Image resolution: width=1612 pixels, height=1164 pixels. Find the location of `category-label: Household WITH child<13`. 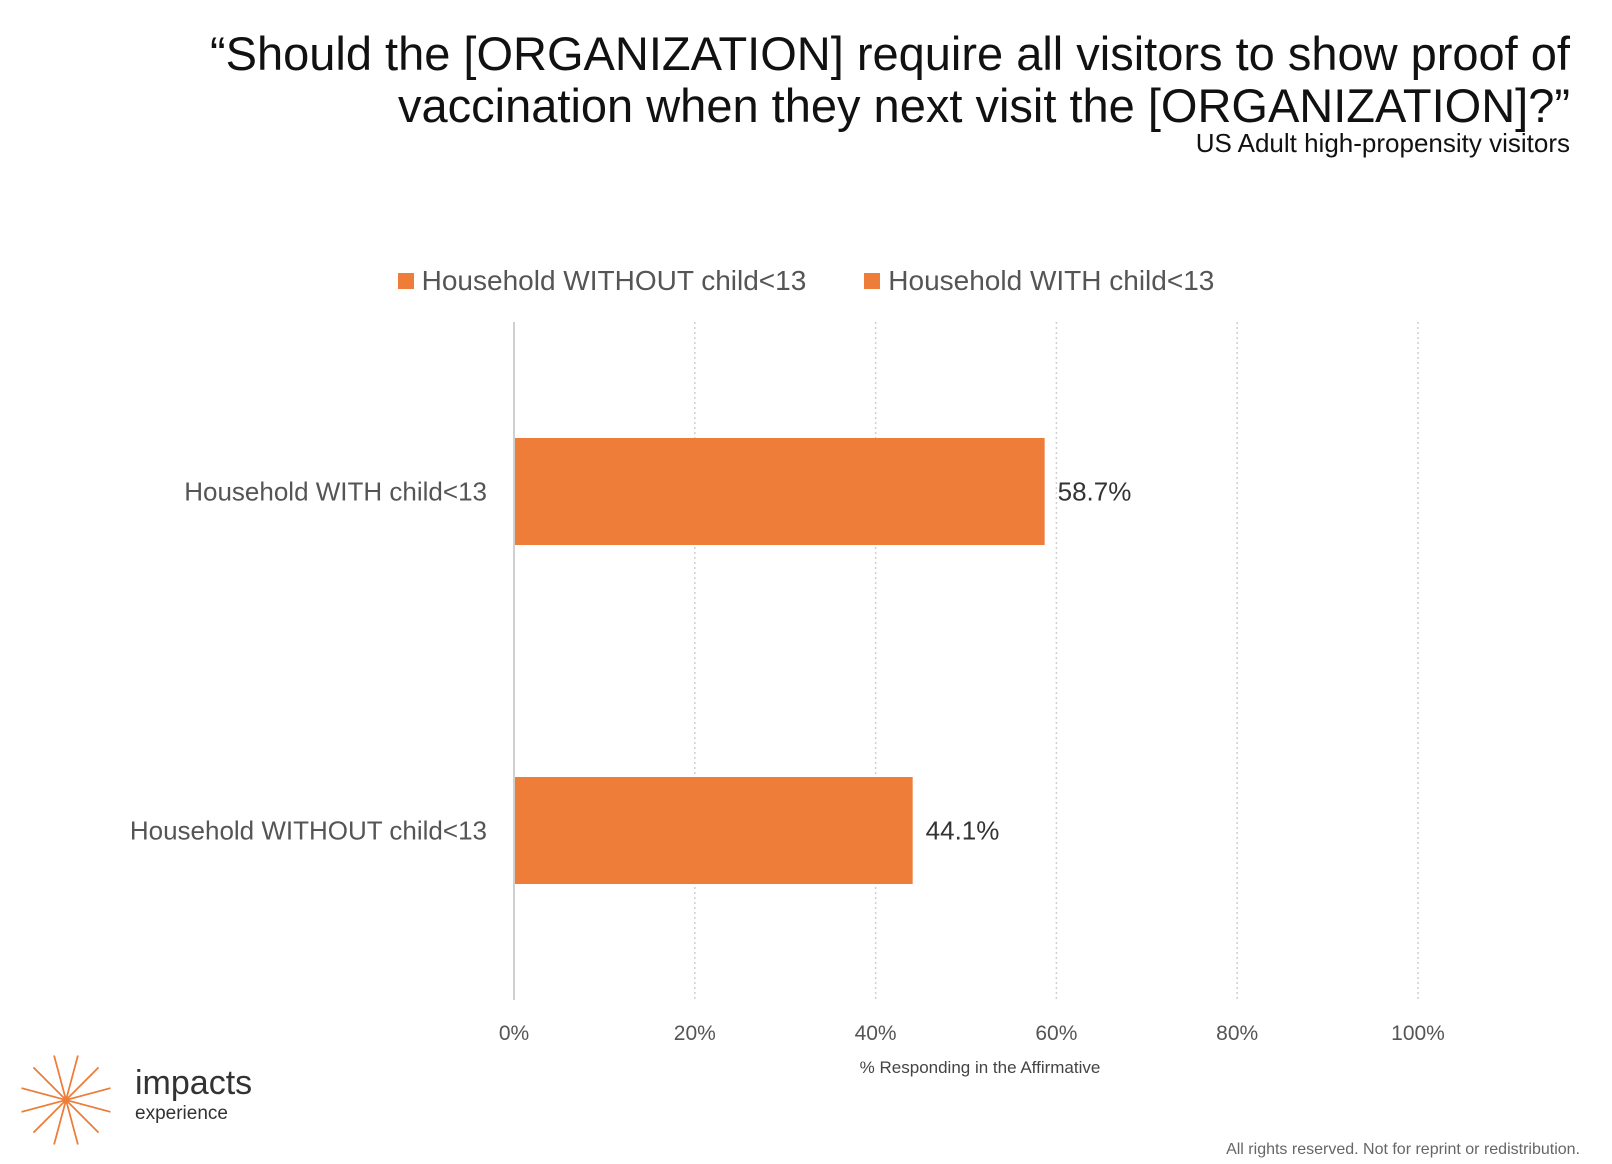

category-label: Household WITH child<13 is located at coordinates (335, 492).